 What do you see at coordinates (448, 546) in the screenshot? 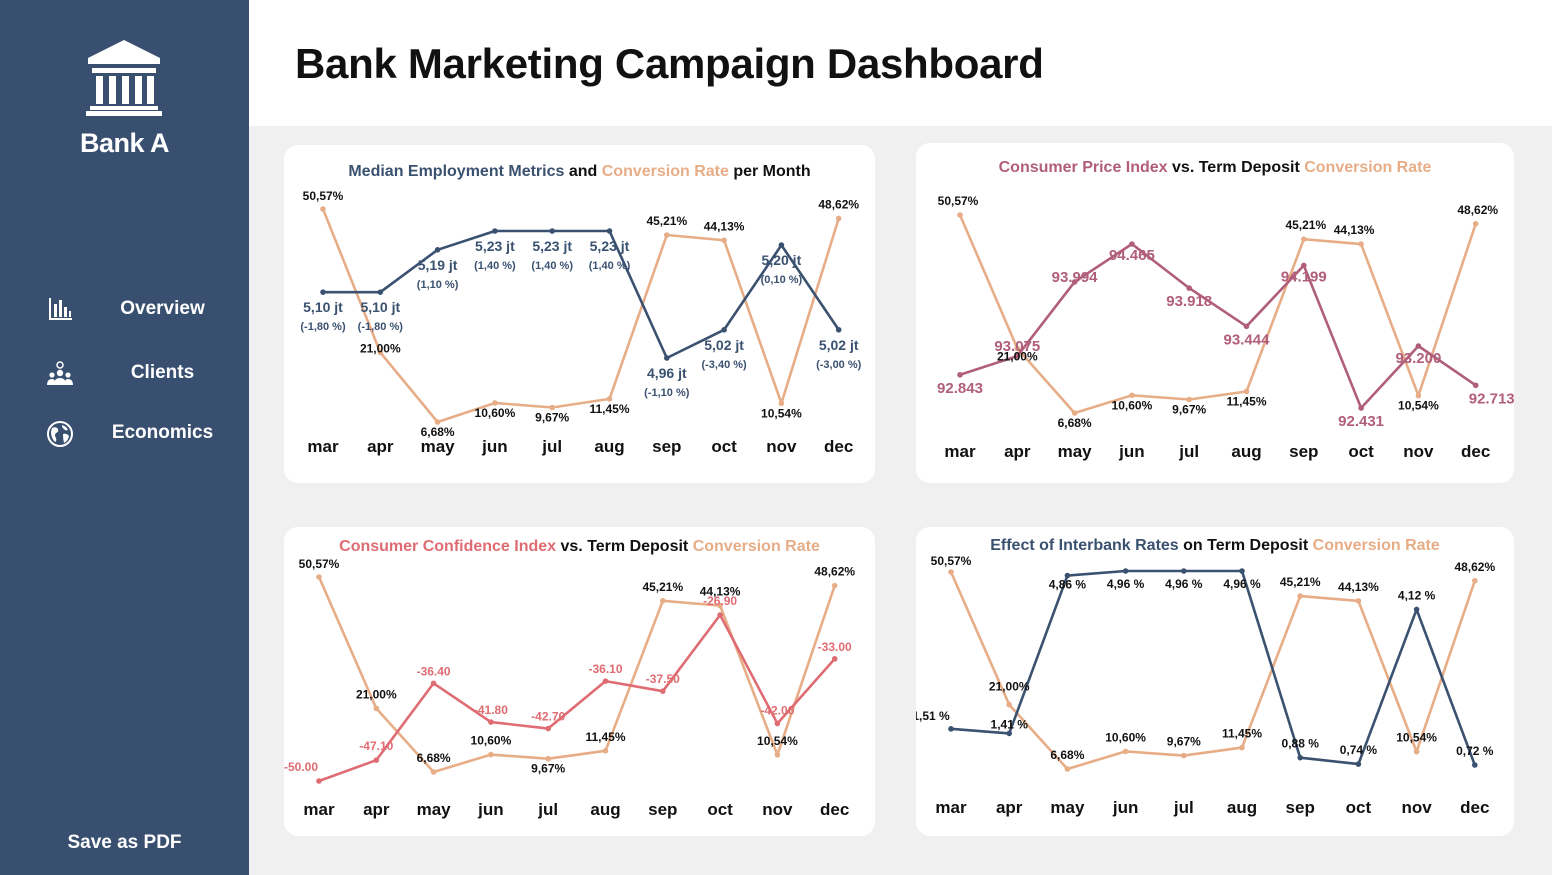
I see `chart-title-part: Consumer Confidence Index` at bounding box center [448, 546].